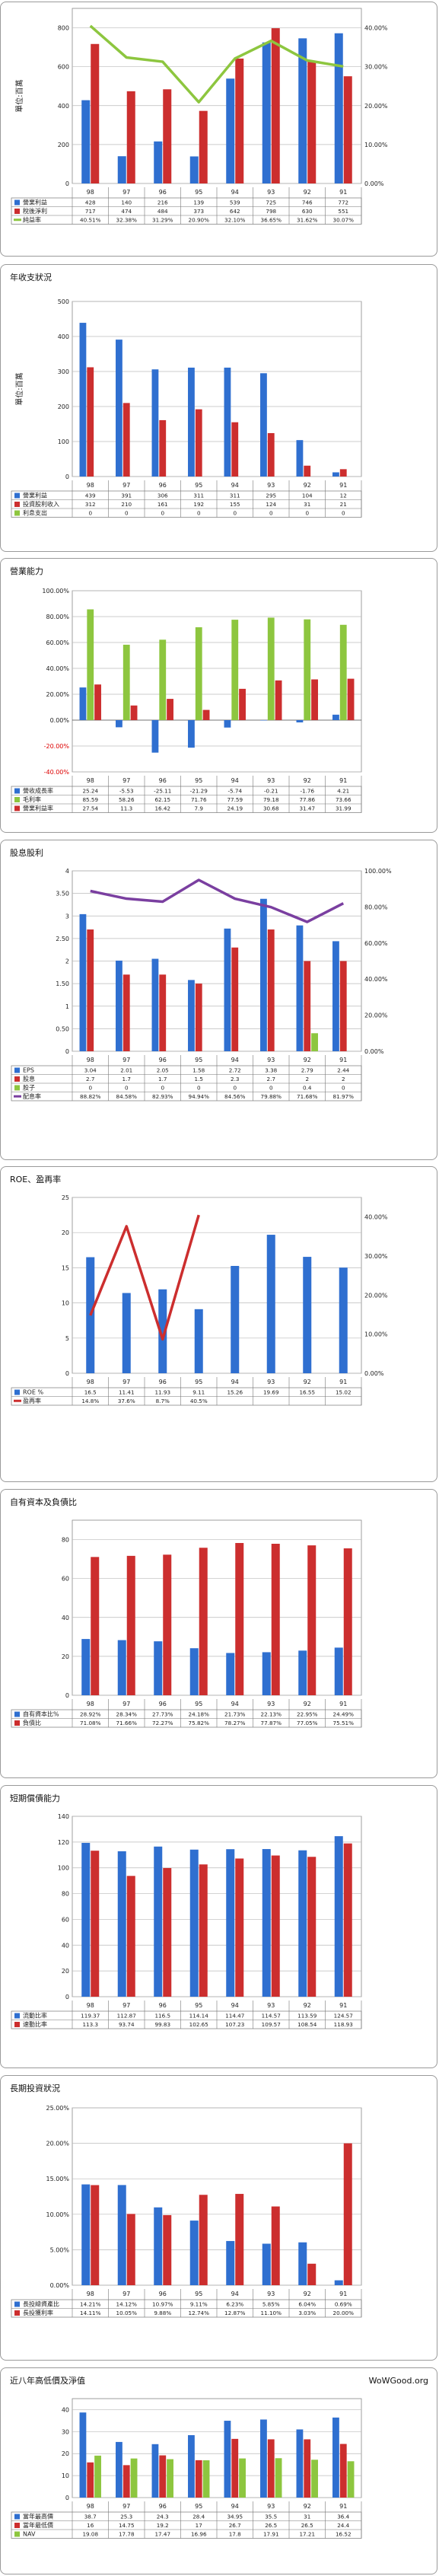  I want to click on y-tick-label: 10, so click(65, 1303).